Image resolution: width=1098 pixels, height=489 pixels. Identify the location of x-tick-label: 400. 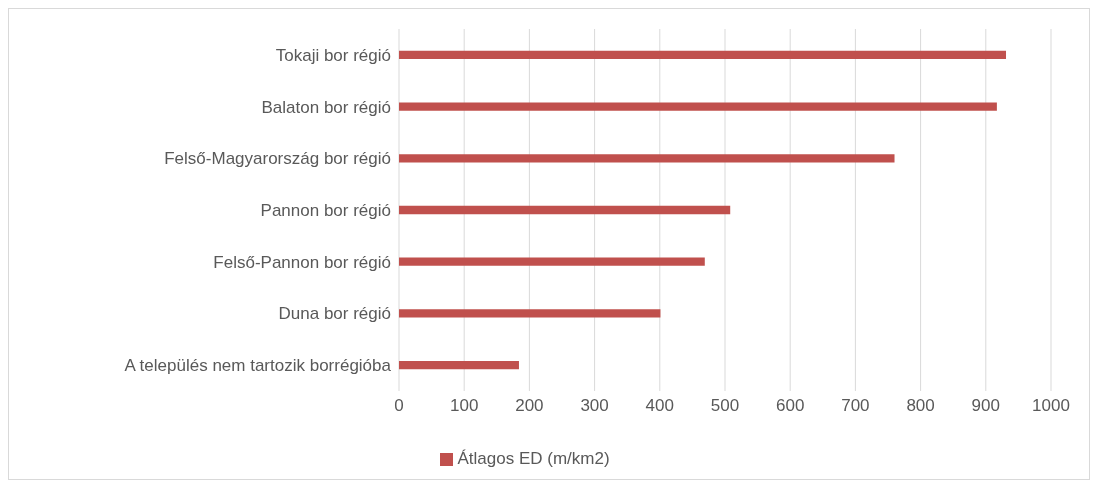
(659, 406).